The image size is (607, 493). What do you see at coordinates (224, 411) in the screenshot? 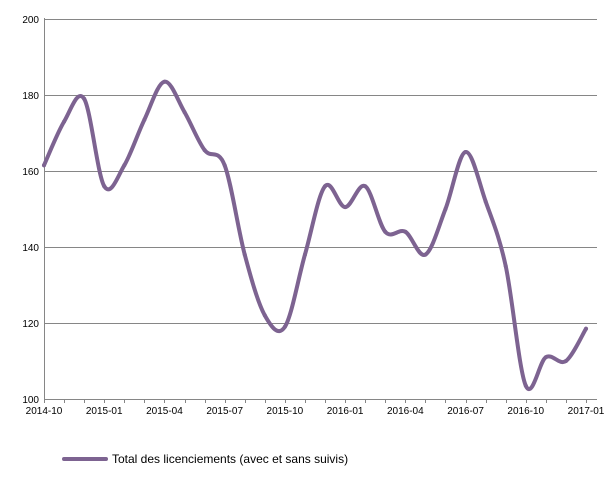
I see `x-tick-label: 2015-07` at bounding box center [224, 411].